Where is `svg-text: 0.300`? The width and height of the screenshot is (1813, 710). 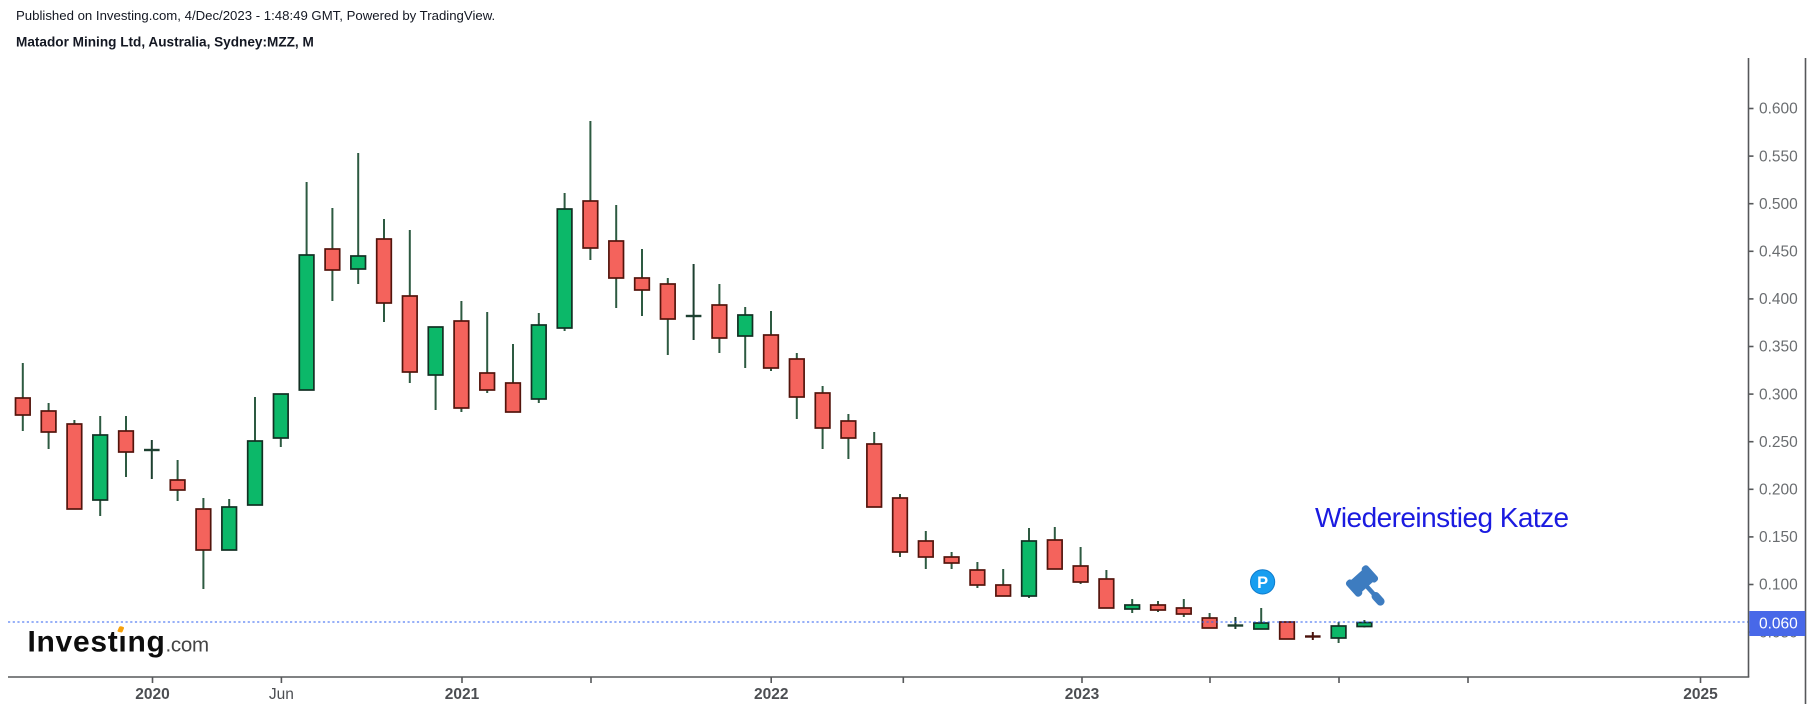 svg-text: 0.300 is located at coordinates (1778, 394).